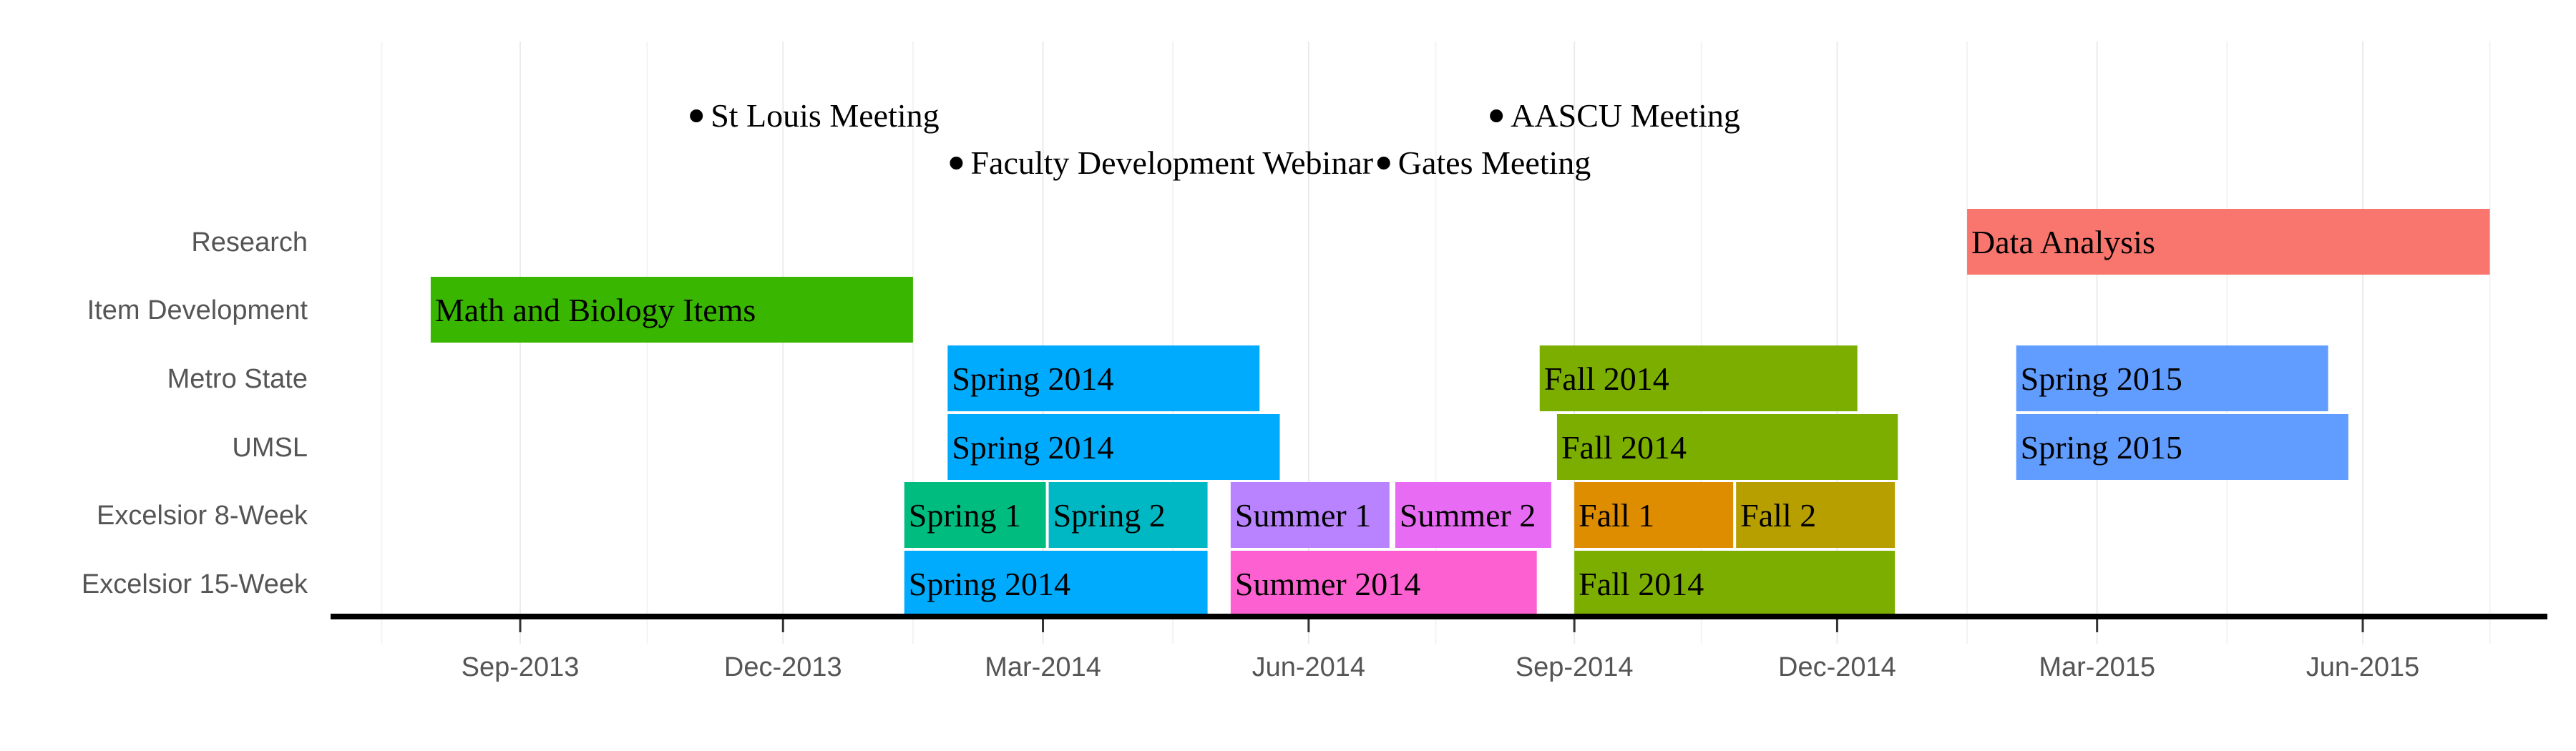 This screenshot has width=2576, height=751. Describe the element at coordinates (1303, 515) in the screenshot. I see `bar-label-excelsior-8-week-summer-1: Summer 1` at that location.